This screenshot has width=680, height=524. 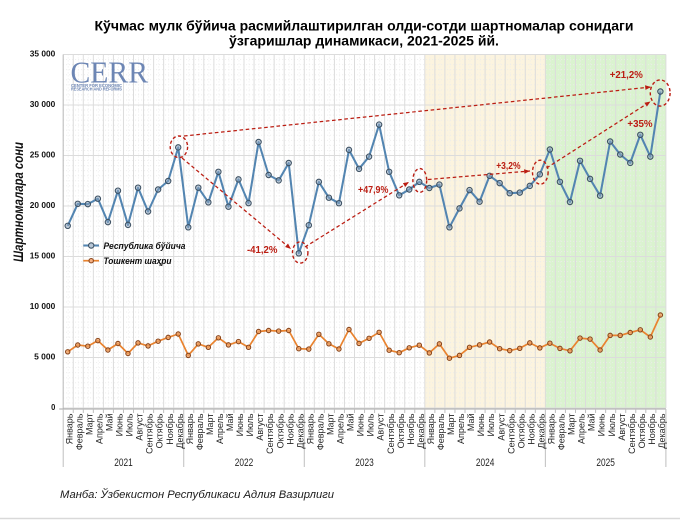 I want to click on svg-text: 2023, so click(x=364, y=463).